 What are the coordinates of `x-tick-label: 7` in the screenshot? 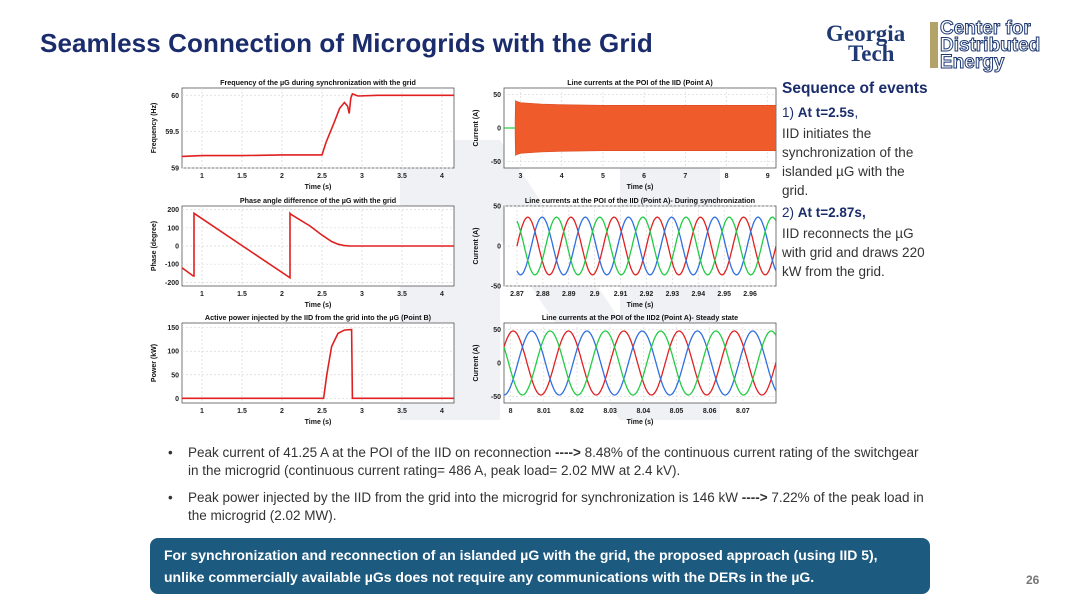 It's located at (685, 176).